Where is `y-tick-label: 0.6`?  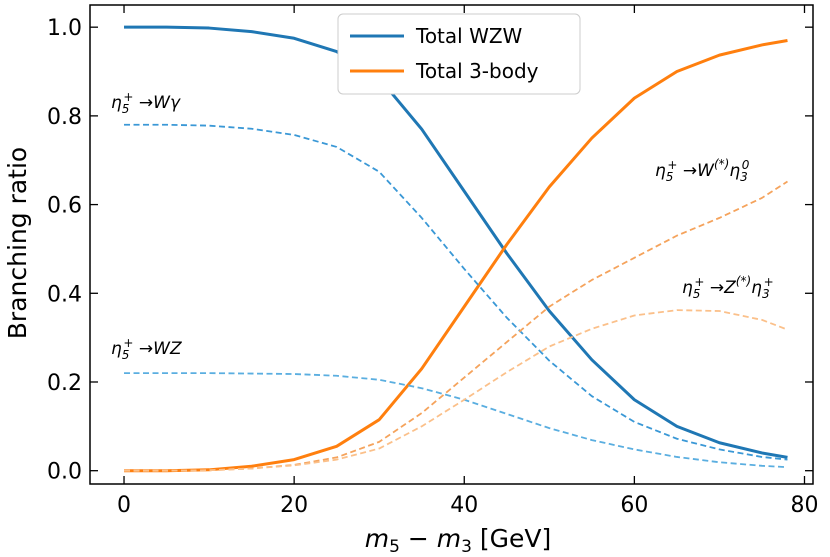 y-tick-label: 0.6 is located at coordinates (64, 206).